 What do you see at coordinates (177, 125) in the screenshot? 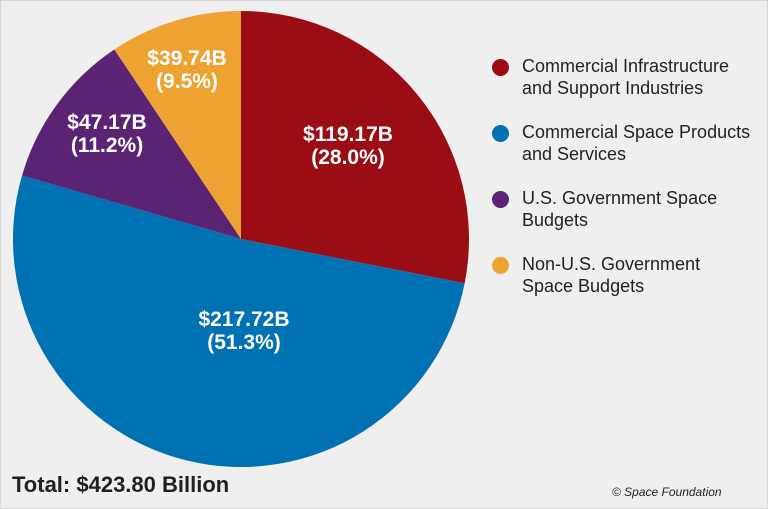
I see `pie-slice-non-us-government` at bounding box center [177, 125].